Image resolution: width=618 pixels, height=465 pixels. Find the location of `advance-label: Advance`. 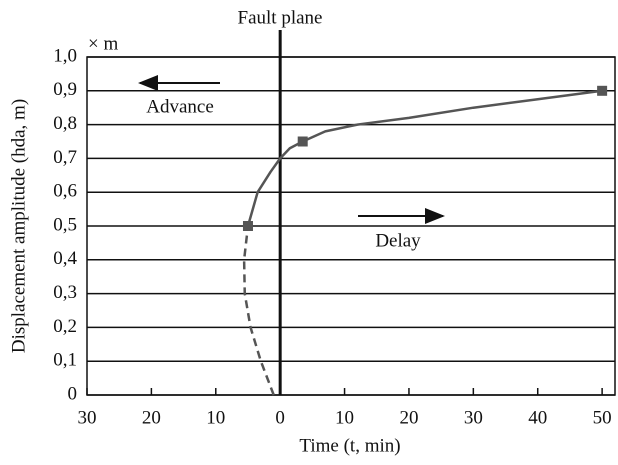

advance-label: Advance is located at coordinates (180, 106).